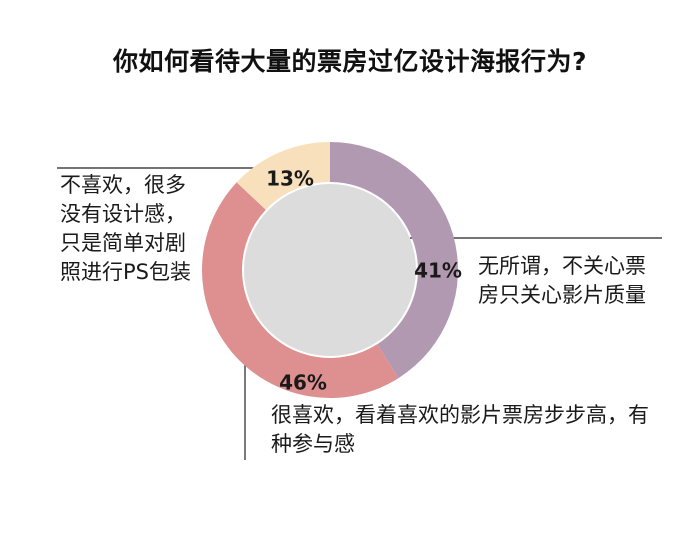 This screenshot has width=700, height=540. I want to click on slice-dislike, so click(283, 176).